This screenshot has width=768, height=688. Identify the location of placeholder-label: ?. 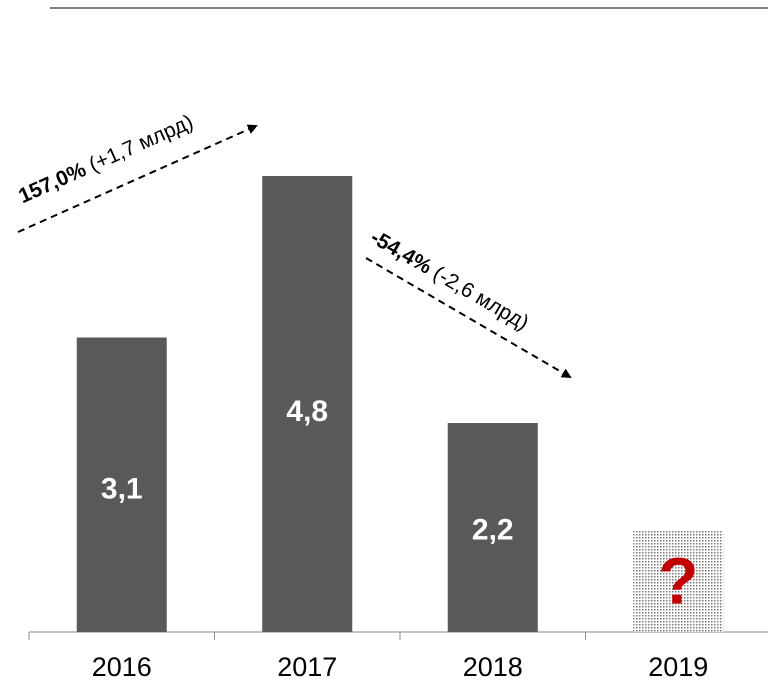
(678, 580).